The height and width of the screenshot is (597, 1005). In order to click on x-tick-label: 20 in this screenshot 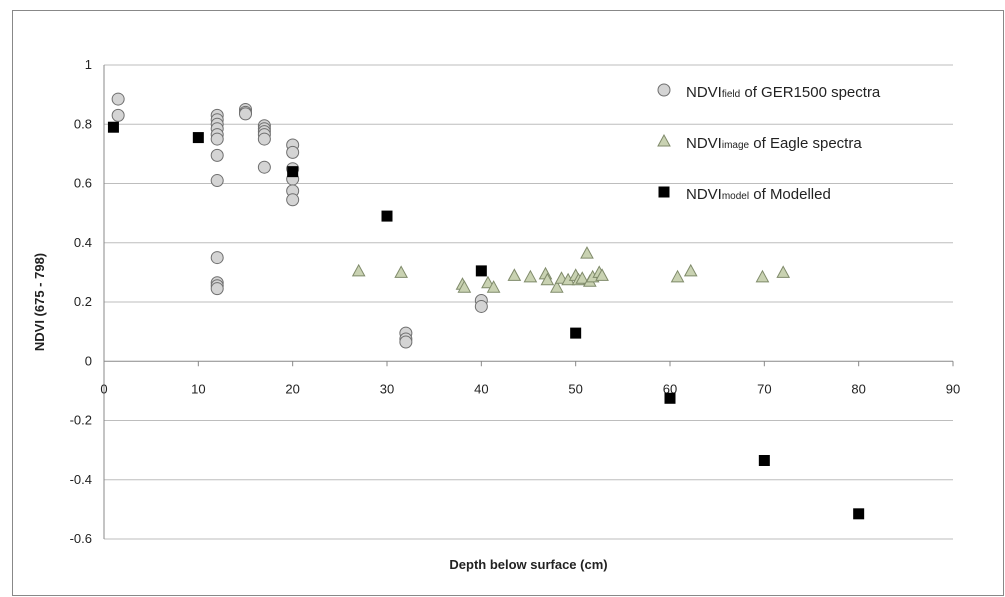, I will do `click(292, 388)`.